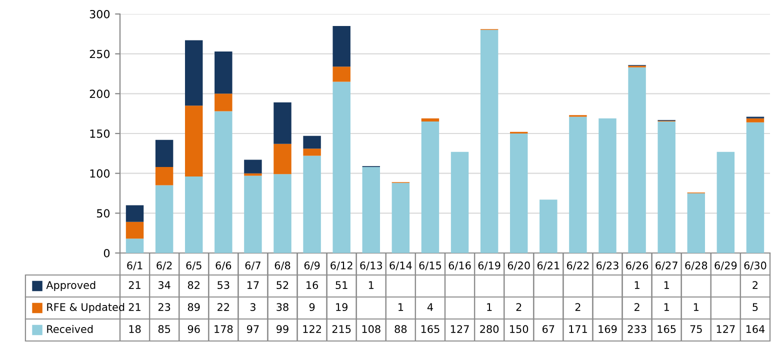  I want to click on y-tick-label: 50, so click(103, 213).